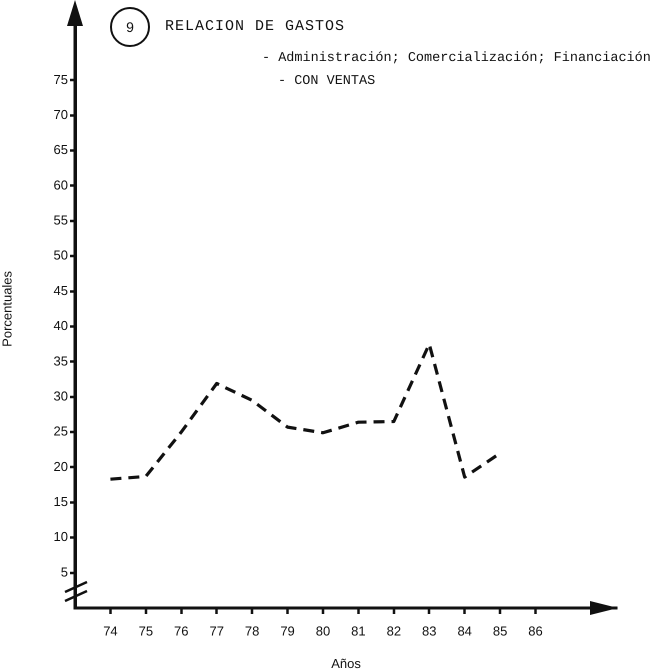 The height and width of the screenshot is (672, 651). Describe the element at coordinates (64, 572) in the screenshot. I see `y-tick-label: 5` at that location.